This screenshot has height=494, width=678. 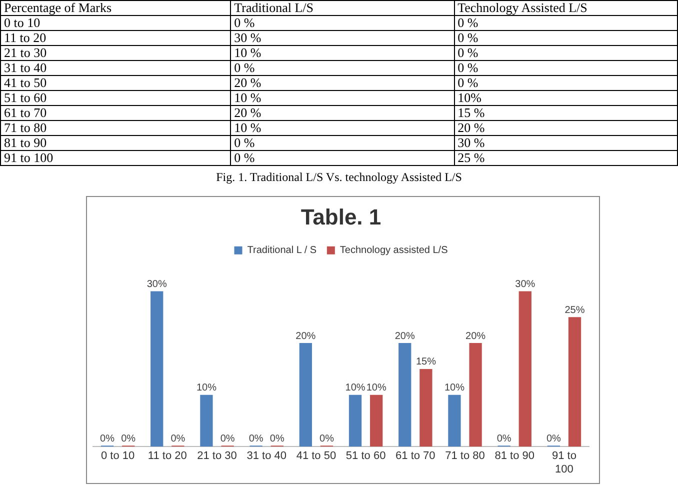 What do you see at coordinates (266, 456) in the screenshot?
I see `x-tick-label: 31 to 40` at bounding box center [266, 456].